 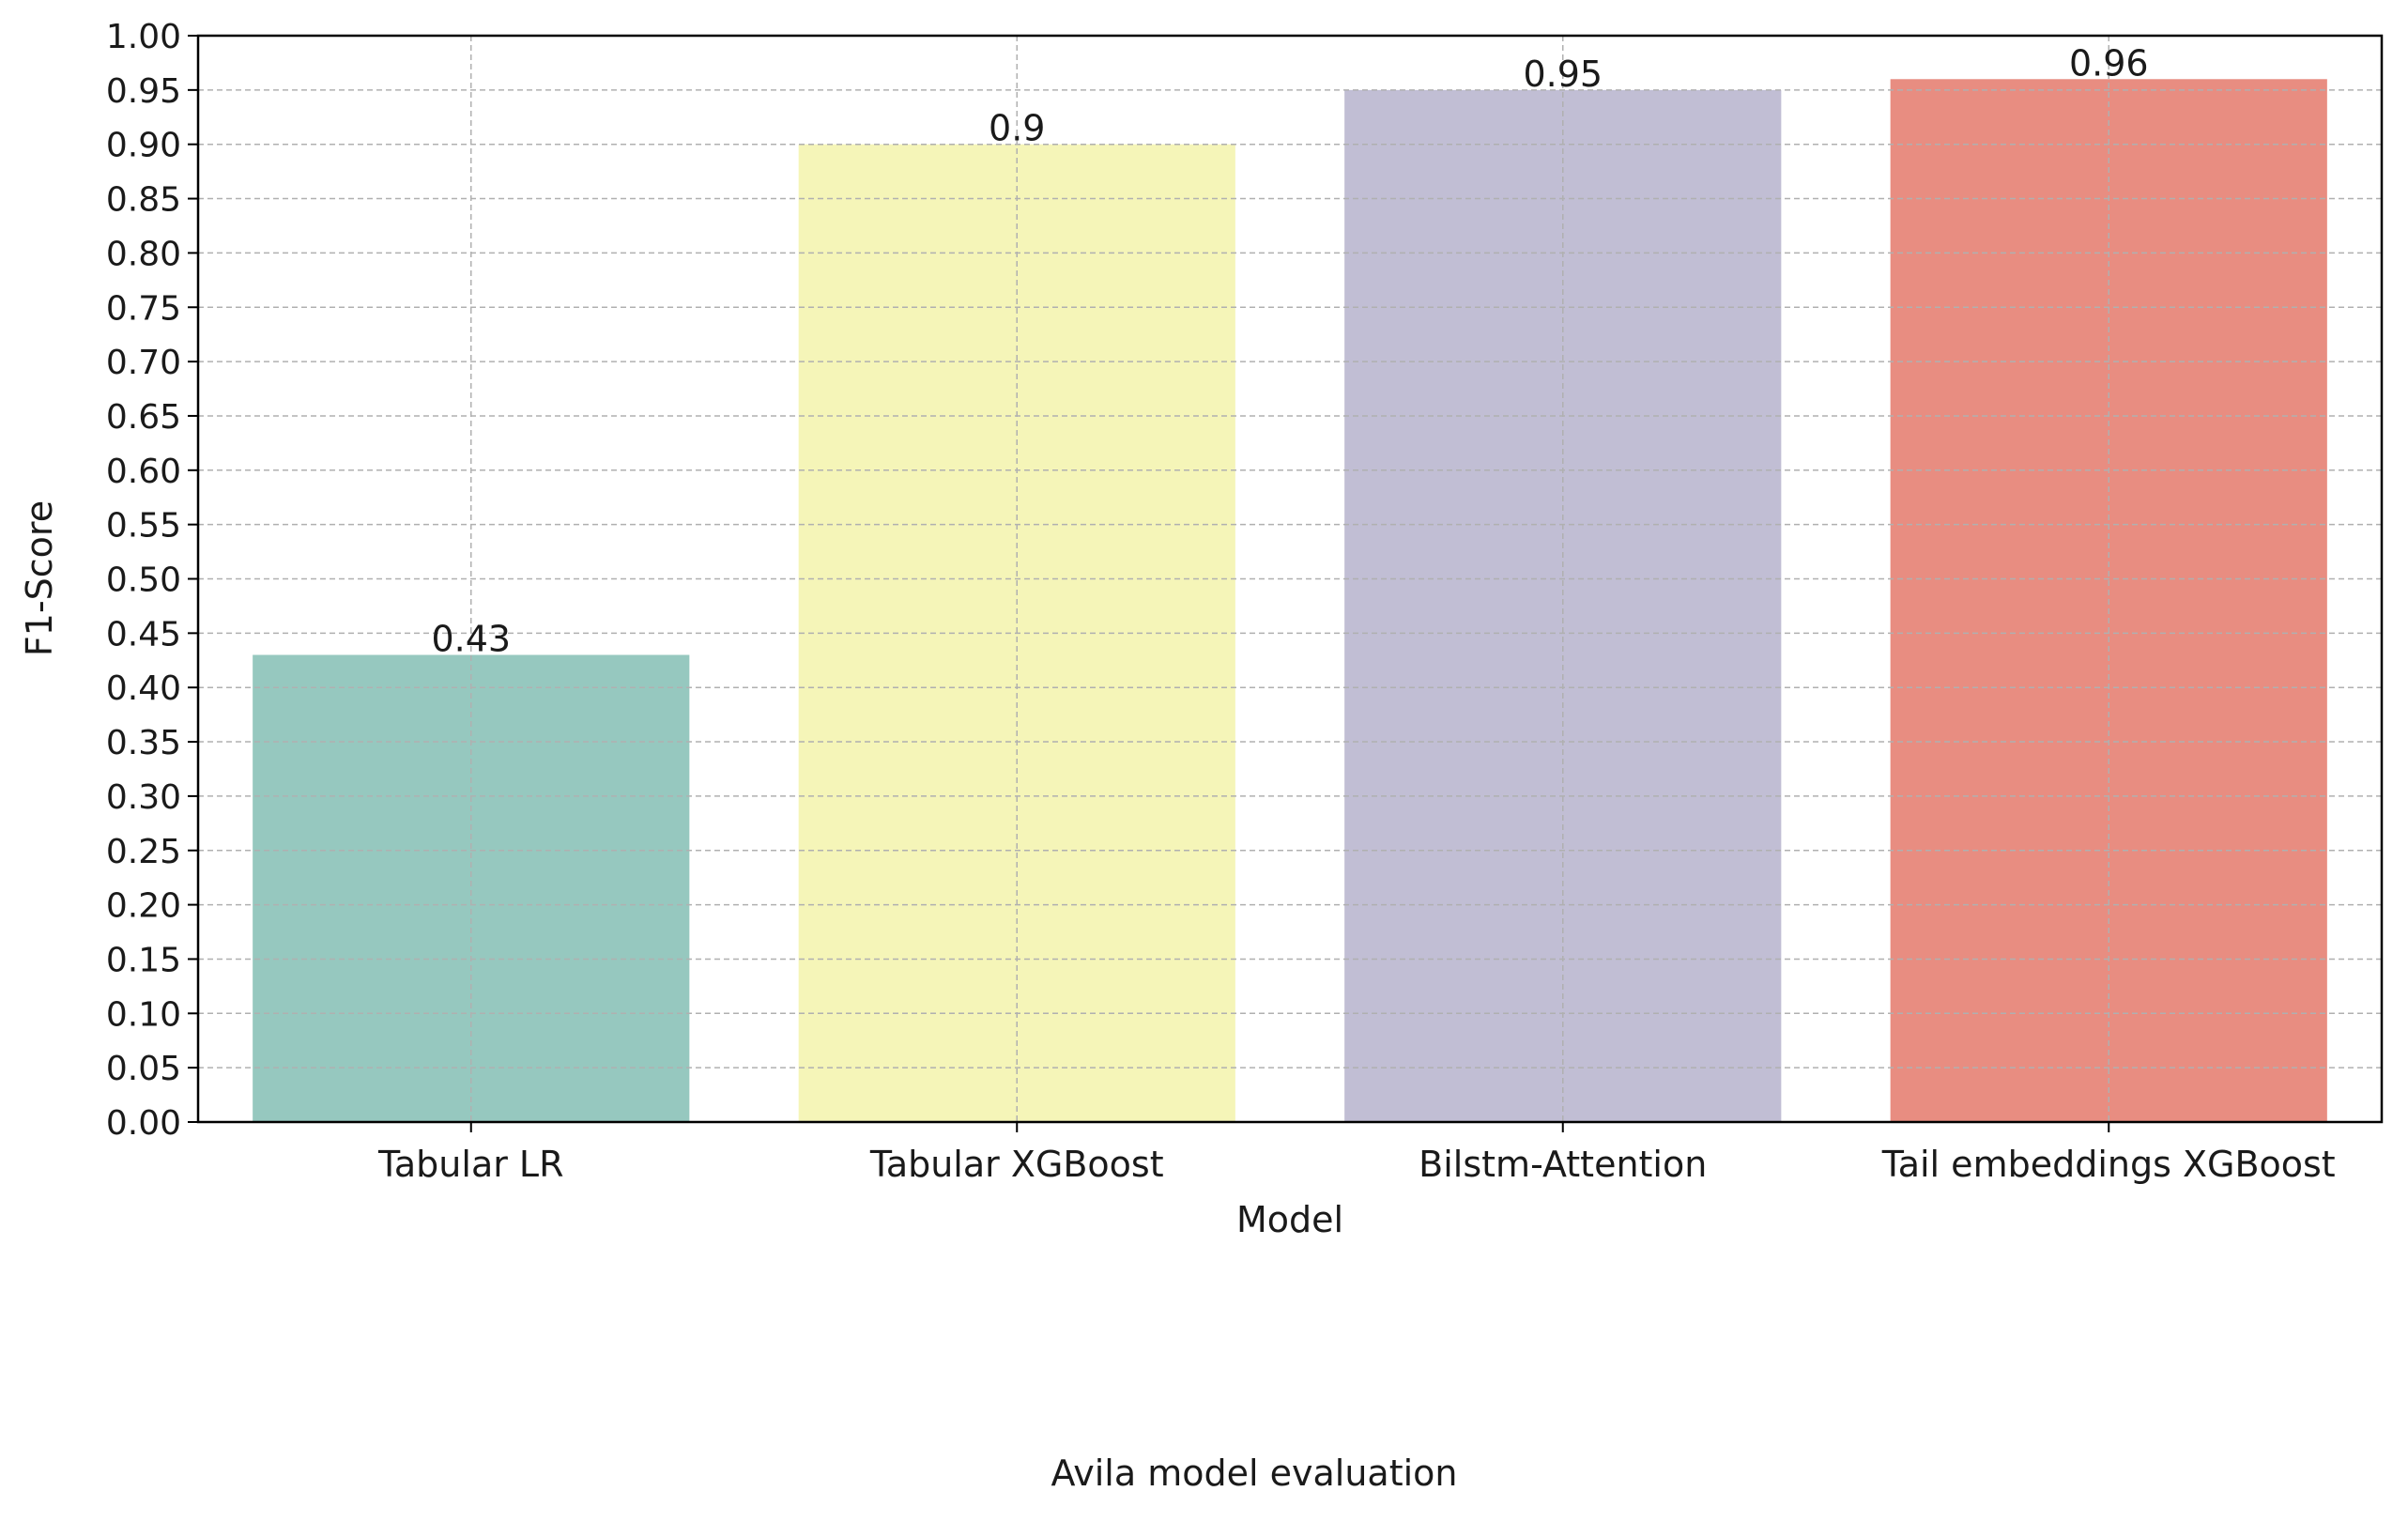 What do you see at coordinates (143, 743) in the screenshot?
I see `y-tick-label-7: 0.35` at bounding box center [143, 743].